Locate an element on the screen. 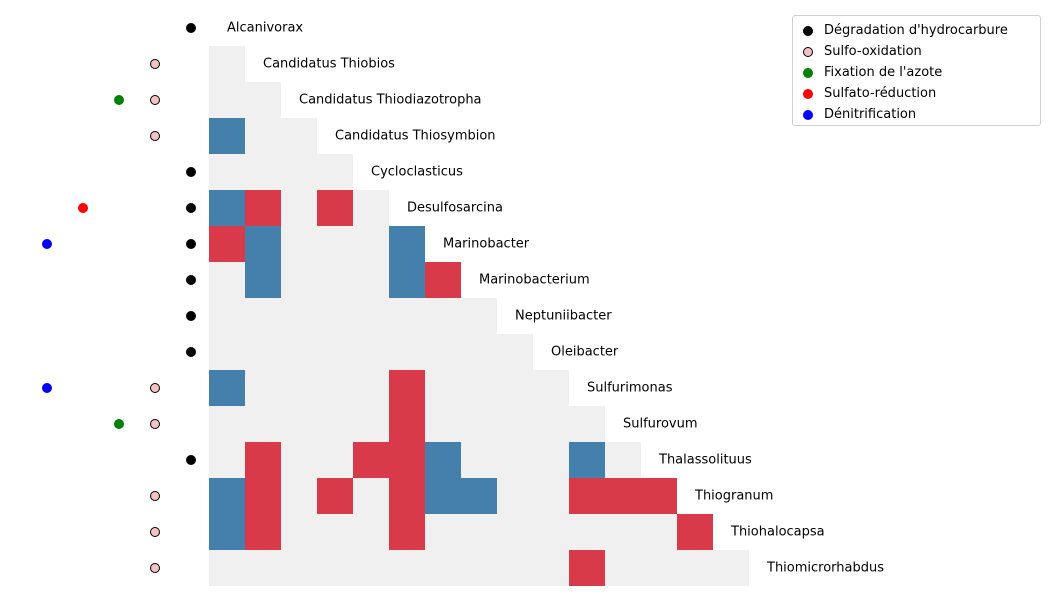 The width and height of the screenshot is (1049, 596). genus-label: Candidatus Thiobios is located at coordinates (329, 64).